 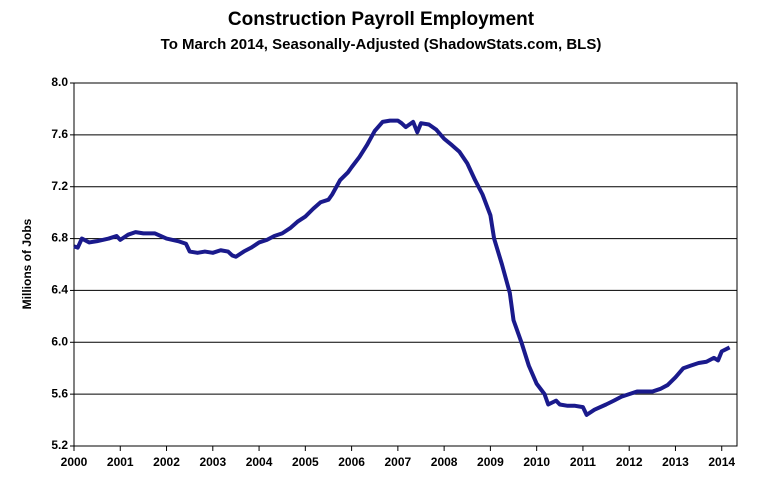 What do you see at coordinates (59, 134) in the screenshot?
I see `y-tick-label: 7.6` at bounding box center [59, 134].